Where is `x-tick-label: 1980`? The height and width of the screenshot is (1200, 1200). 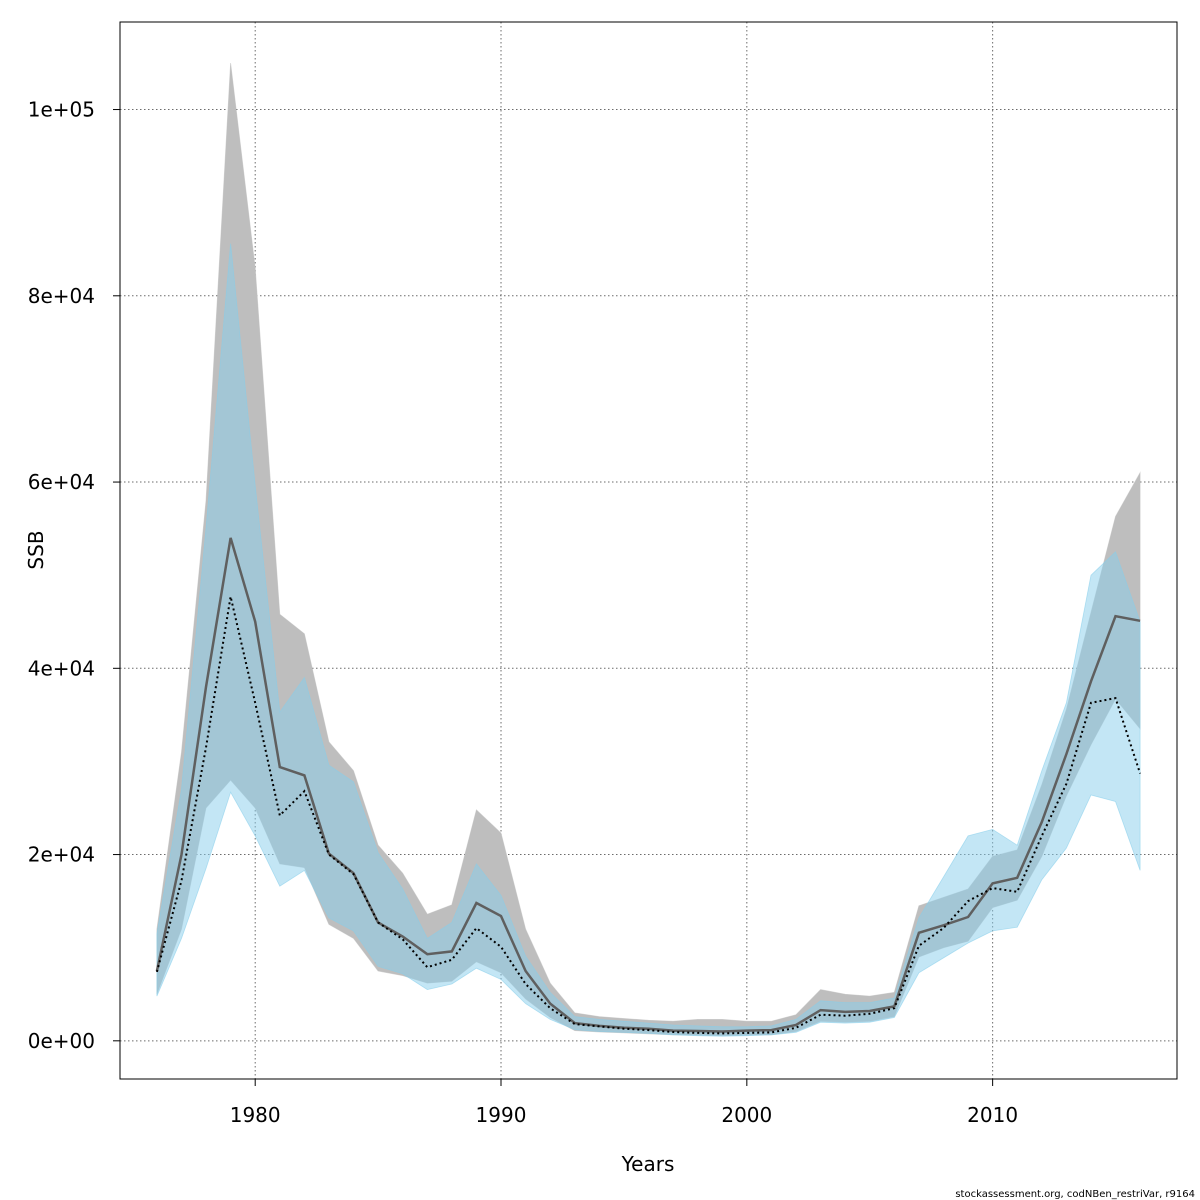
x-tick-label: 1980 is located at coordinates (255, 1115).